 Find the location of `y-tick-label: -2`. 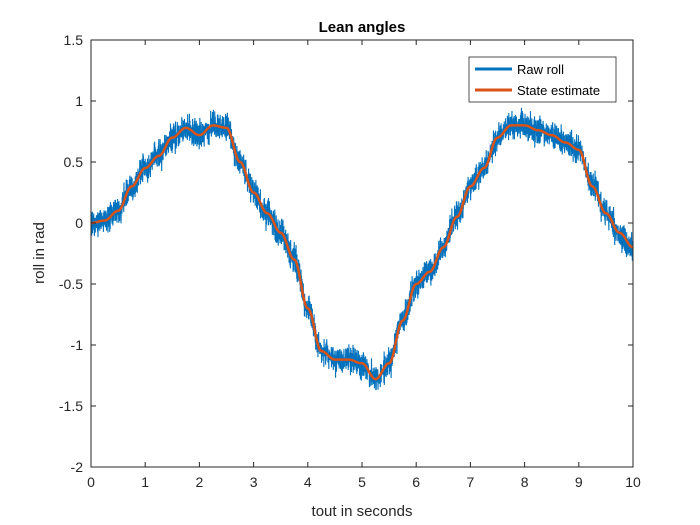

y-tick-label: -2 is located at coordinates (77, 467).